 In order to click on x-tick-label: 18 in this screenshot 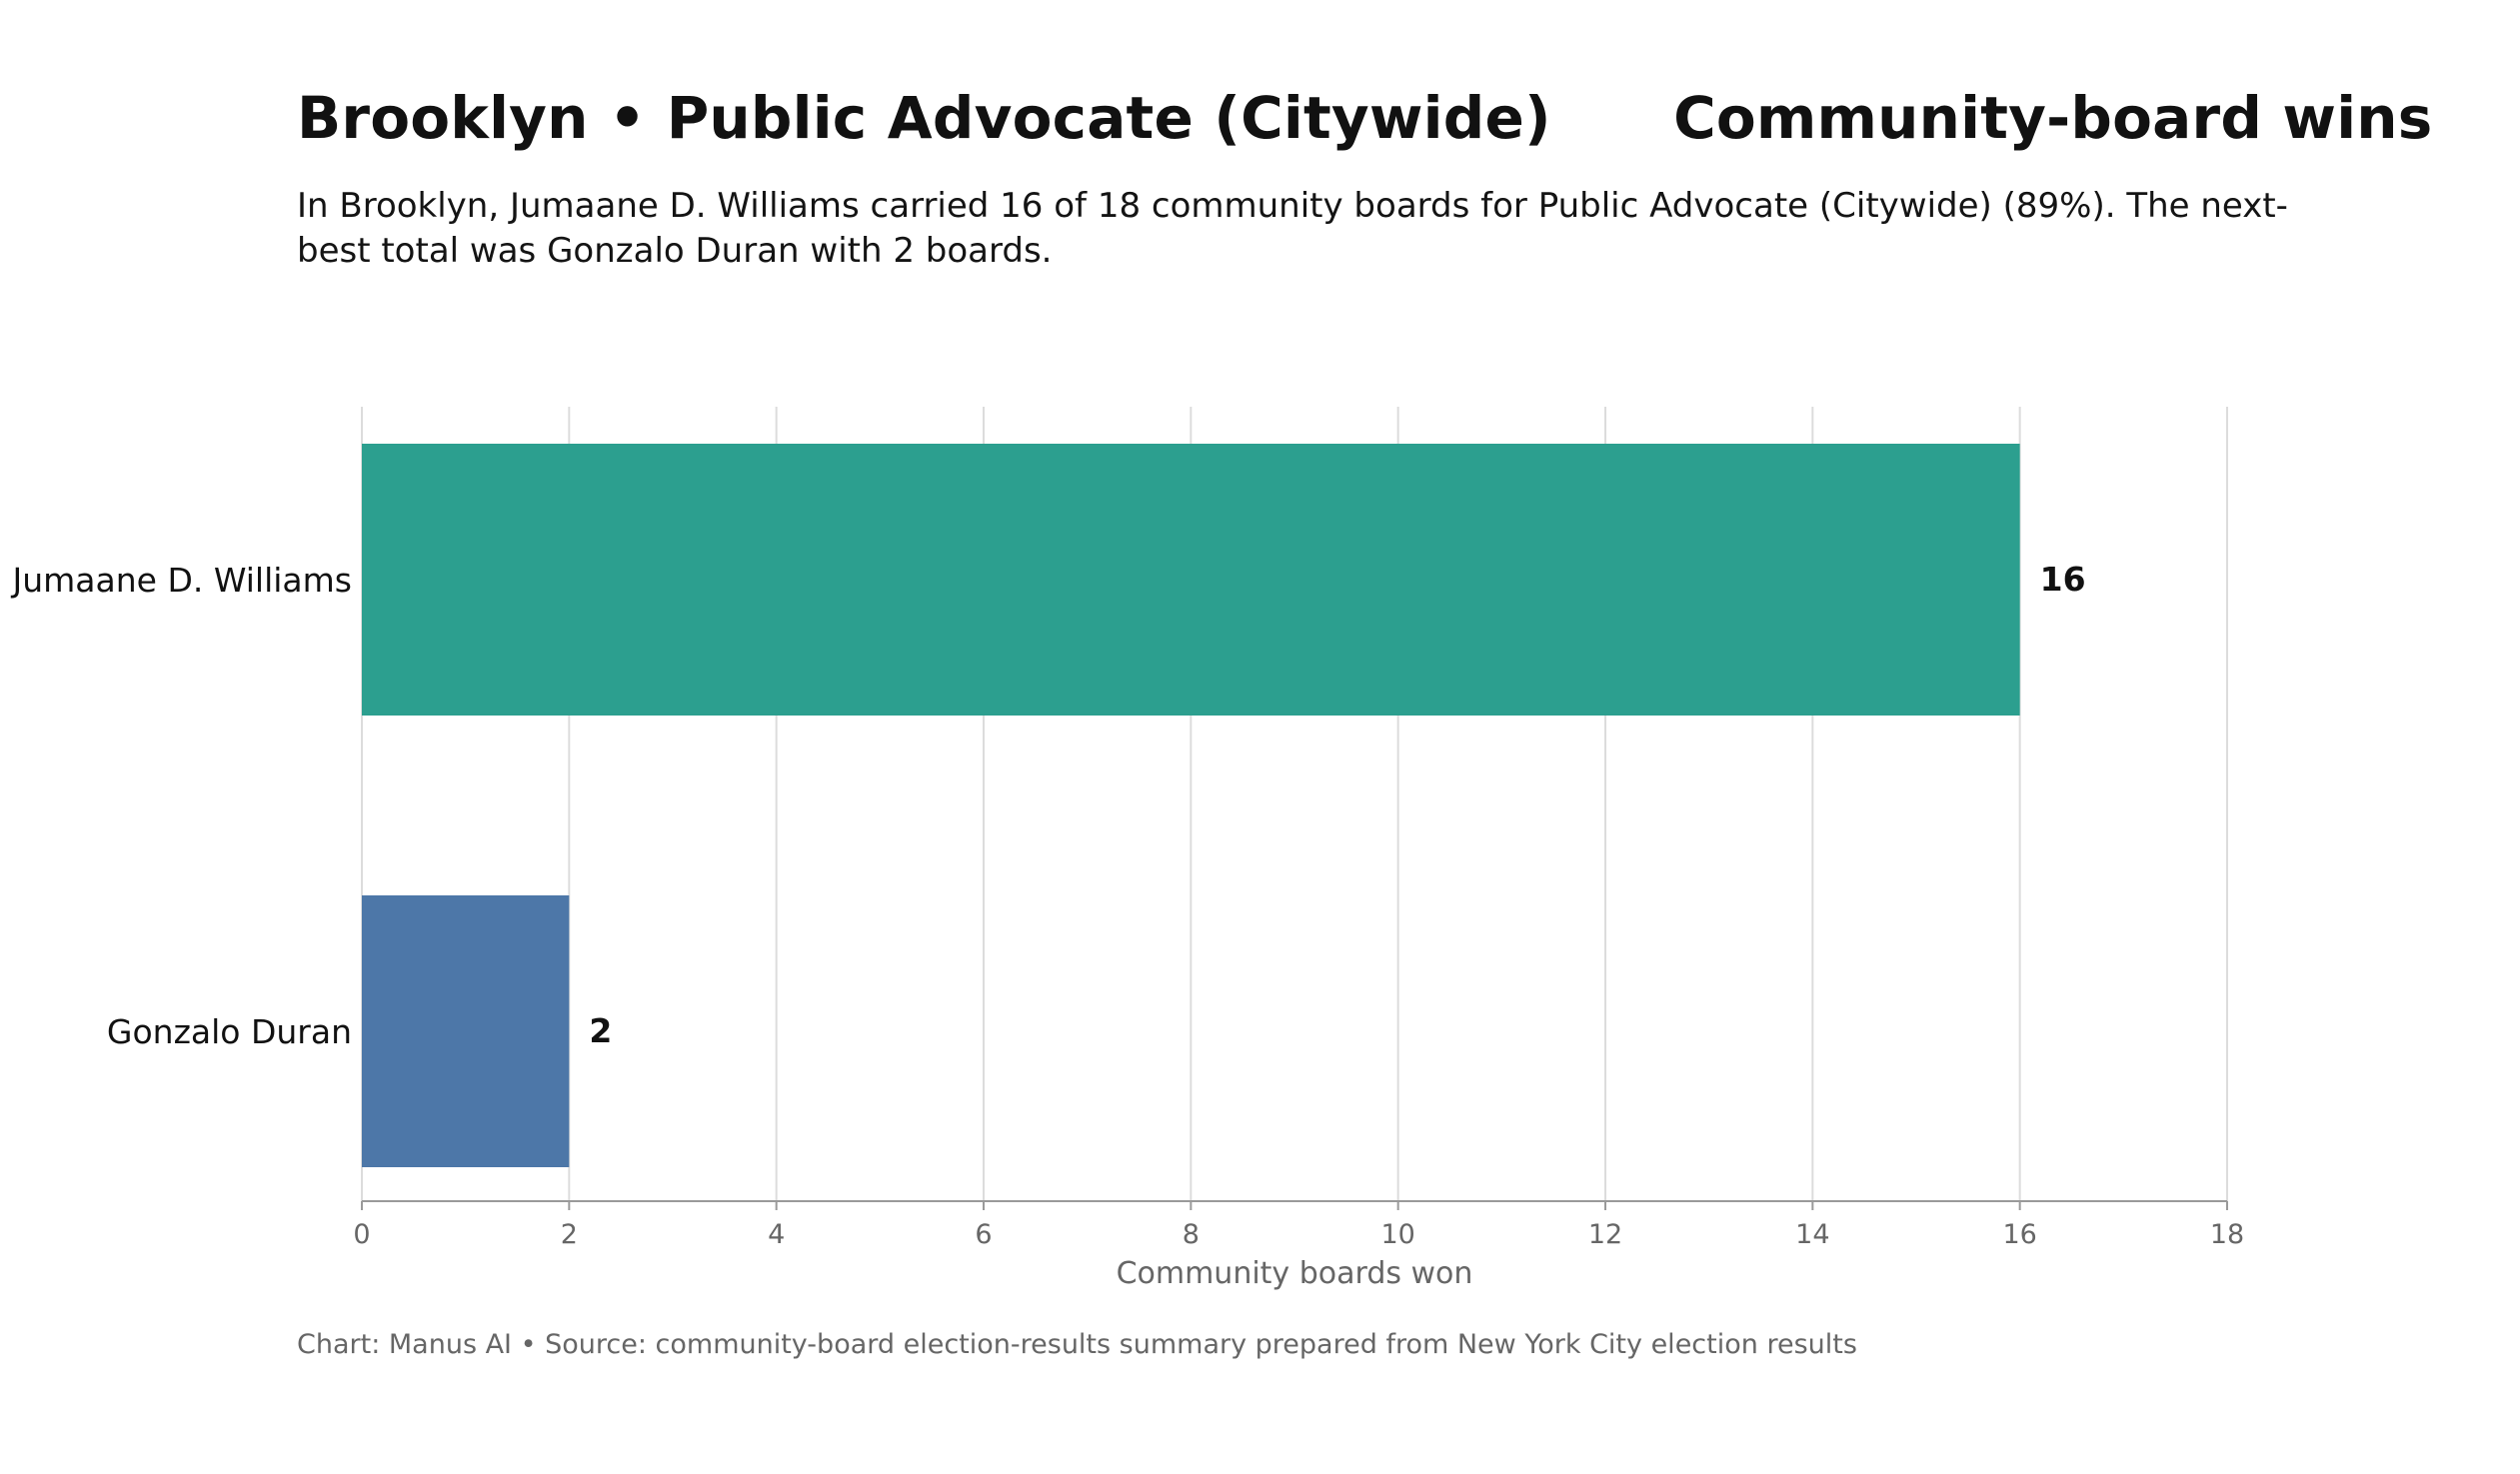, I will do `click(2227, 1234)`.